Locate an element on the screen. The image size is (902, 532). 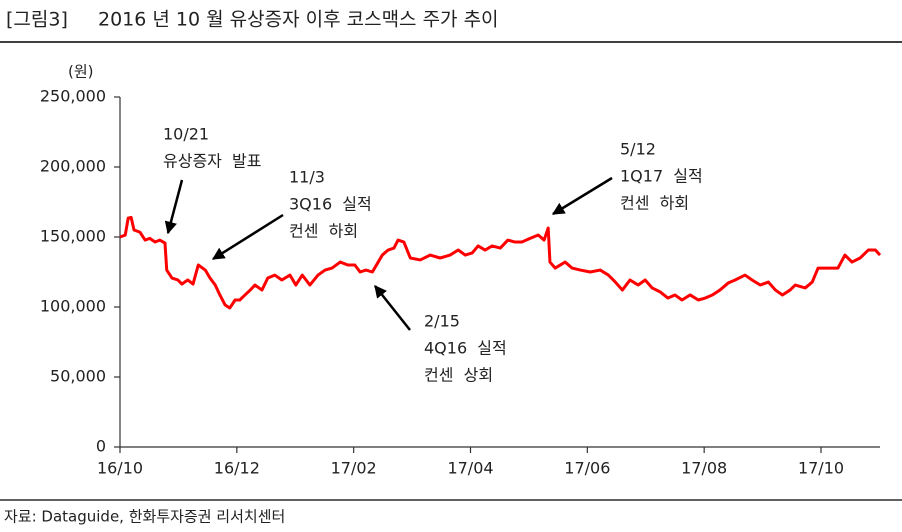
x-tick-label: 17/10 is located at coordinates (821, 468).